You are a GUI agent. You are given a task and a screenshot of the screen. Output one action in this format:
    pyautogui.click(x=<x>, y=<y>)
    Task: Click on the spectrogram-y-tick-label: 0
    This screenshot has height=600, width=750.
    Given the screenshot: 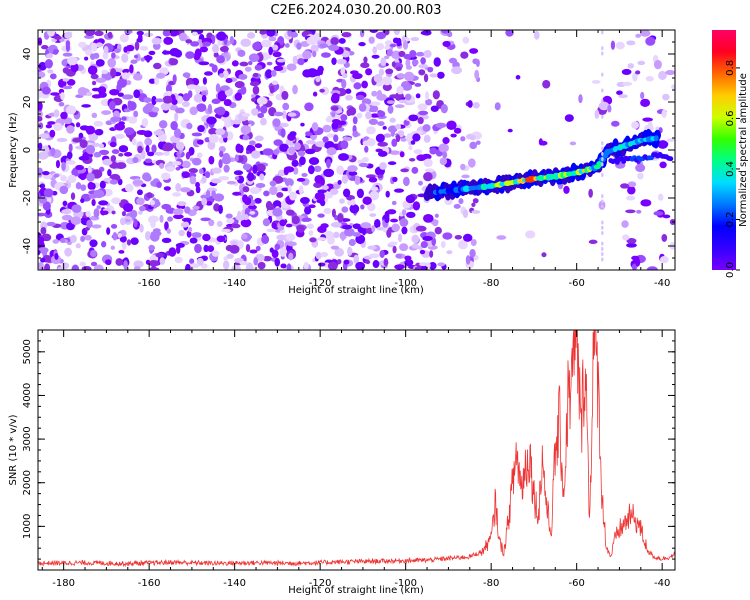 What is the action you would take?
    pyautogui.click(x=27, y=150)
    